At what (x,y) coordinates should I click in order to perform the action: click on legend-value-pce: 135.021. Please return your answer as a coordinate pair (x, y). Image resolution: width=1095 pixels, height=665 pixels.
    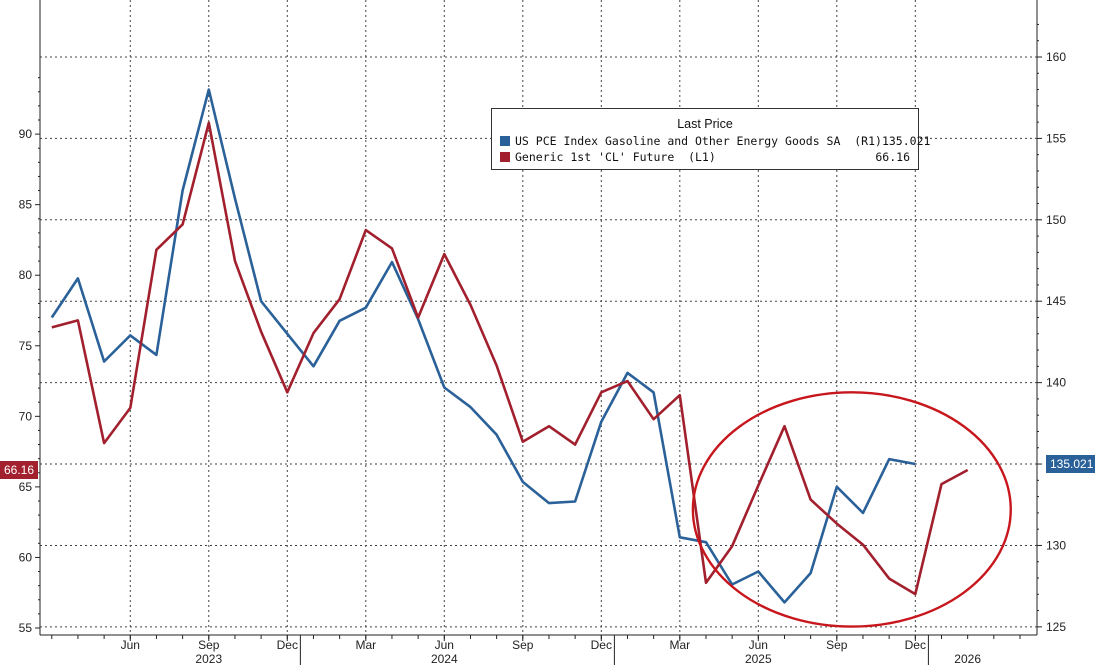
    Looking at the image, I should click on (906, 141).